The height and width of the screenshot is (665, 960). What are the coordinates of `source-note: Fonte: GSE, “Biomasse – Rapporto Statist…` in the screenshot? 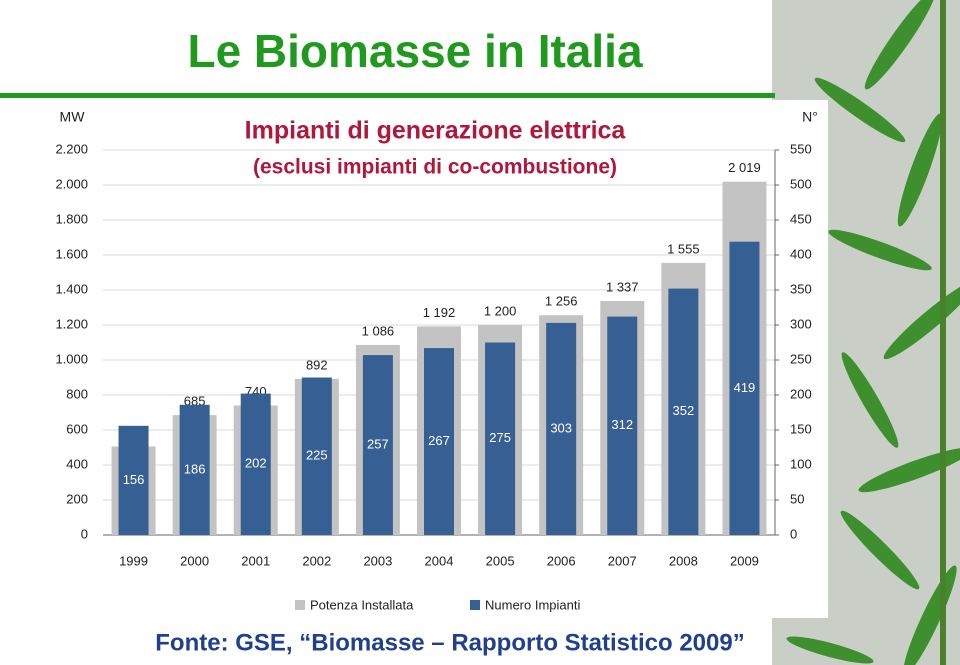 It's located at (449, 642).